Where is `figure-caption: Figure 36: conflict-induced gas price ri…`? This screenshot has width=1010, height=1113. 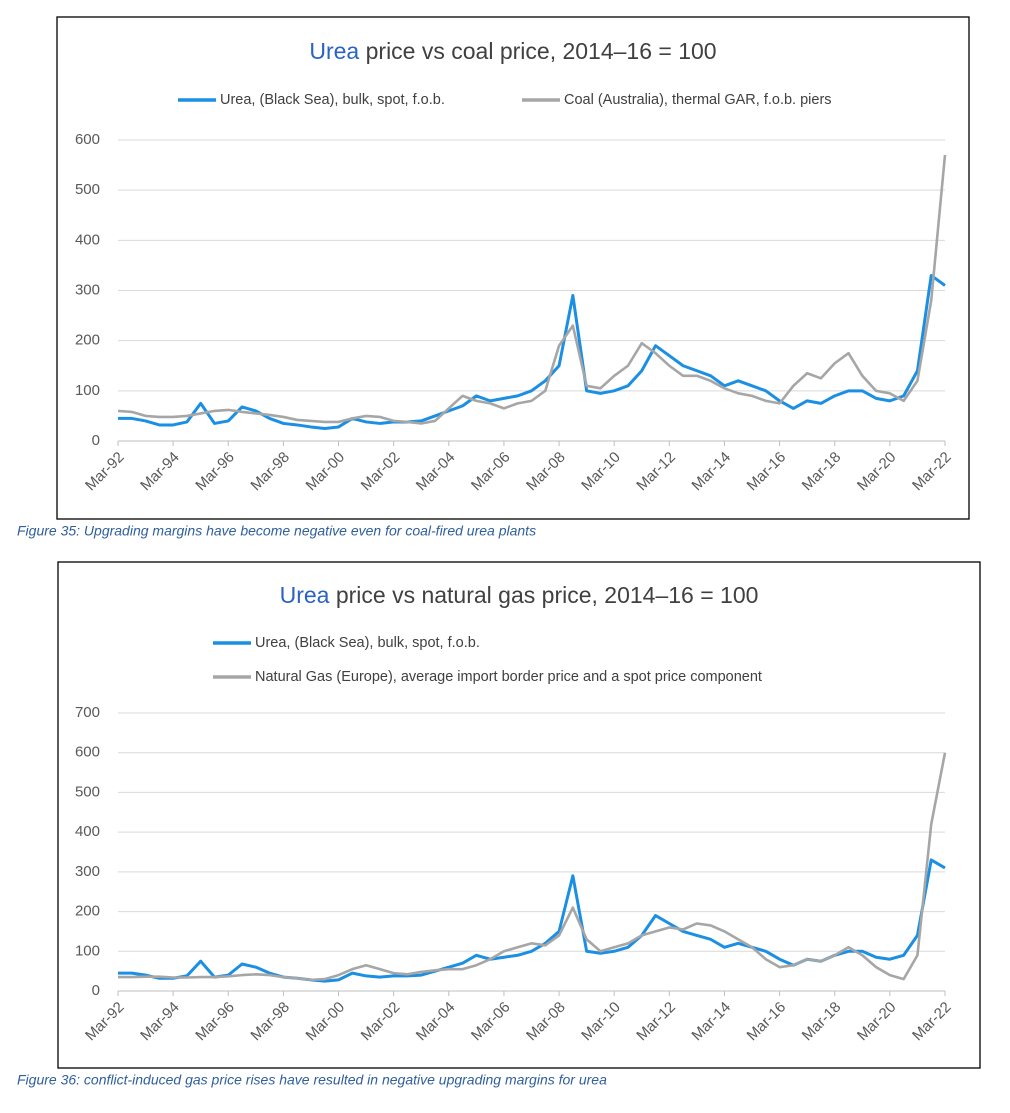
figure-caption: Figure 36: conflict-induced gas price ri… is located at coordinates (312, 1080).